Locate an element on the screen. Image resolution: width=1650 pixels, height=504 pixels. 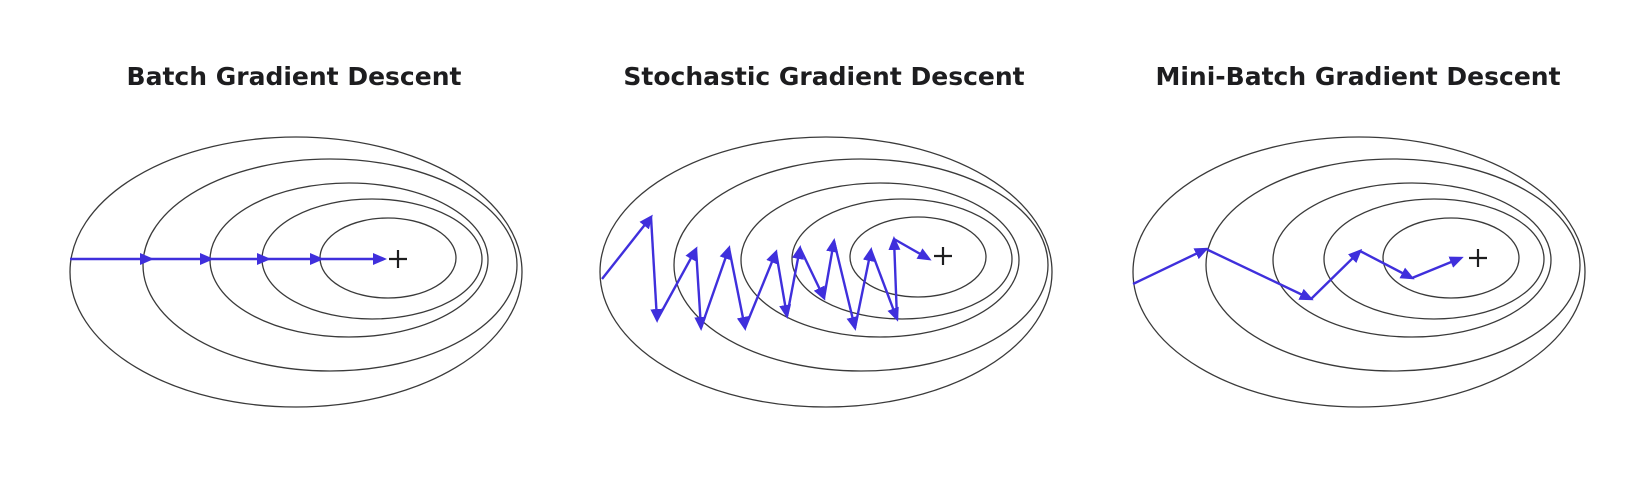
panel-title-stochastic: Stochastic Gradient Descent is located at coordinates (824, 76).